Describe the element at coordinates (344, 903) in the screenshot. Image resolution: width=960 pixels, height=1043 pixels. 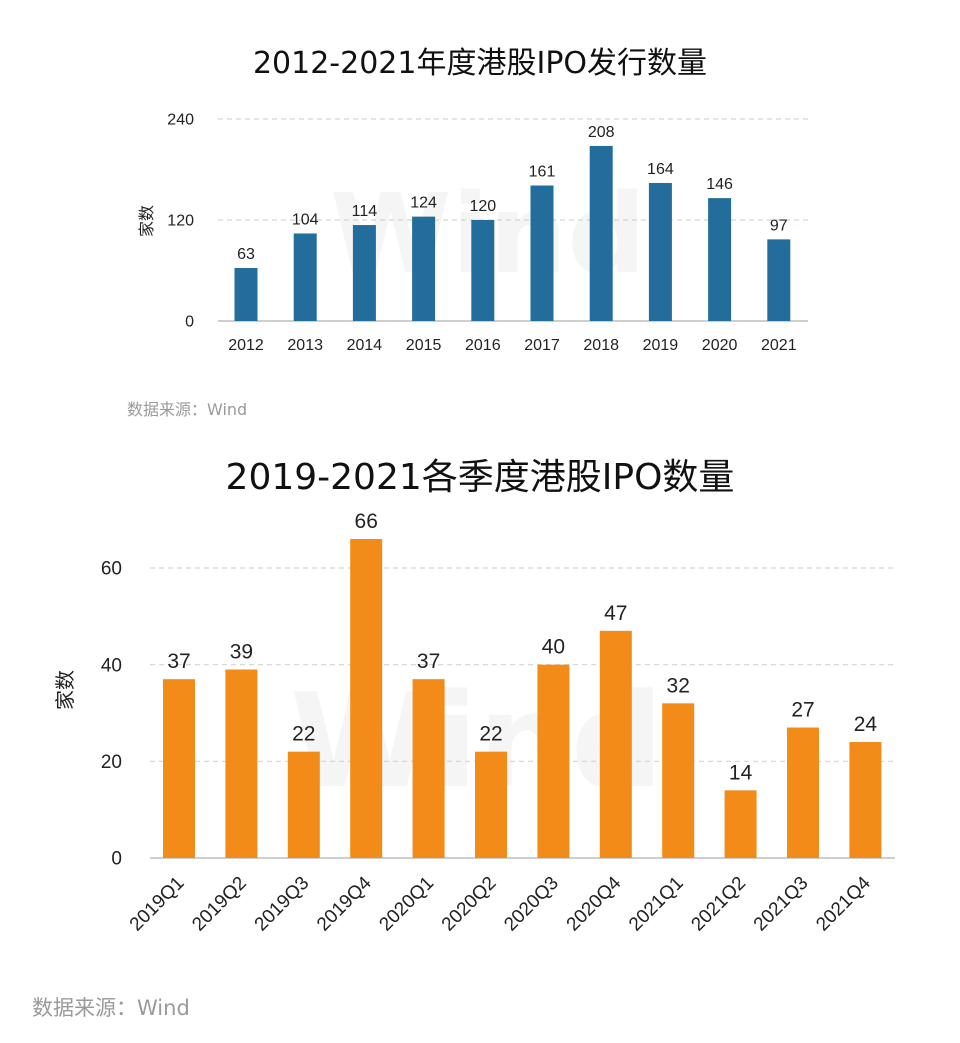
I see `chart2-xtick-label: 2019Q4` at that location.